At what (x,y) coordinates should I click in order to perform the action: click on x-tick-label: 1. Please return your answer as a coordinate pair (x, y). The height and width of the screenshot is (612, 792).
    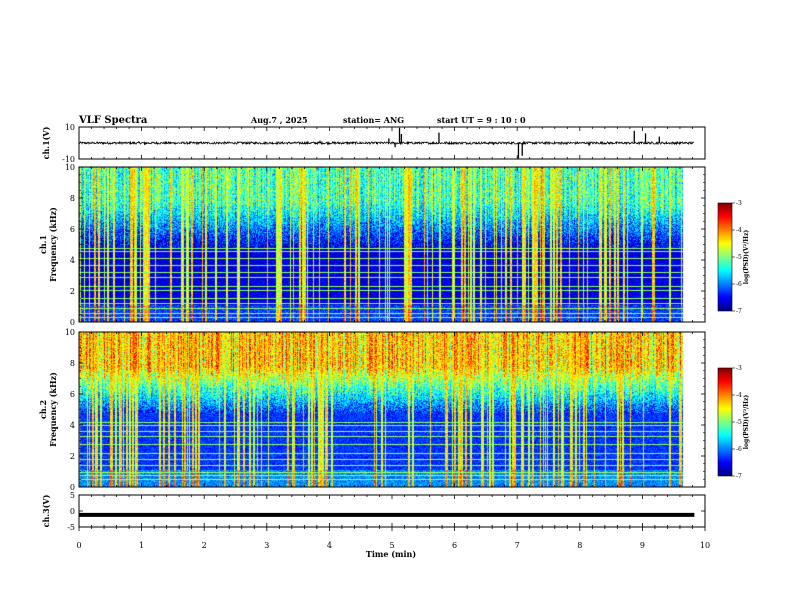
    Looking at the image, I should click on (141, 545).